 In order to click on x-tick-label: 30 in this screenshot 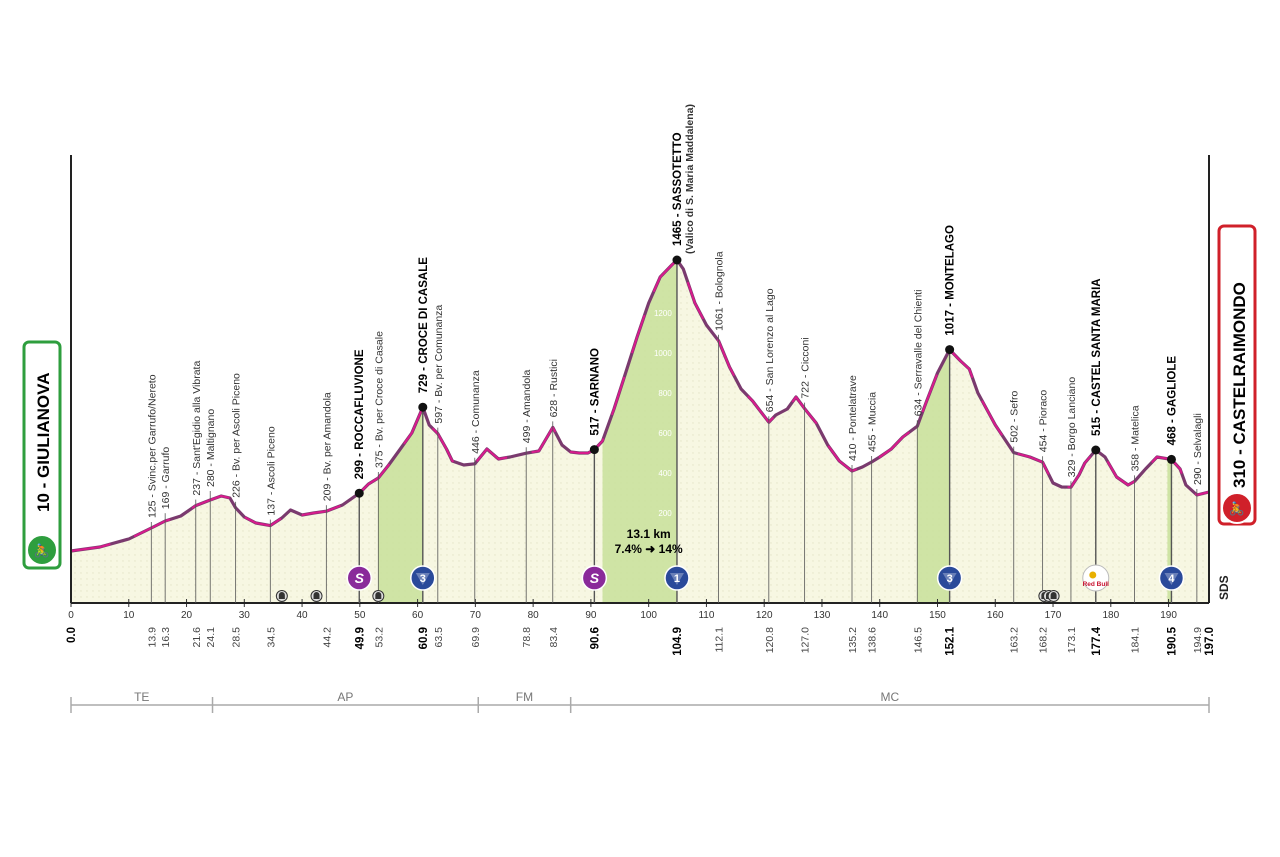, I will do `click(245, 615)`.